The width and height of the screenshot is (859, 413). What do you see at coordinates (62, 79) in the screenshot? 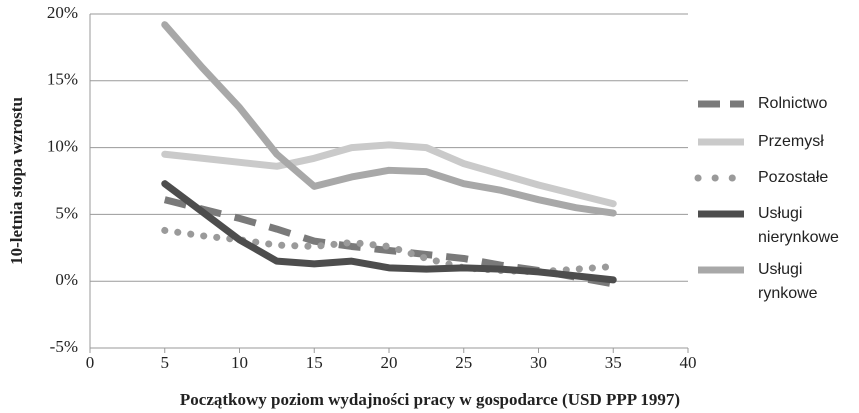
I see `y-tick-label: 15%` at bounding box center [62, 79].